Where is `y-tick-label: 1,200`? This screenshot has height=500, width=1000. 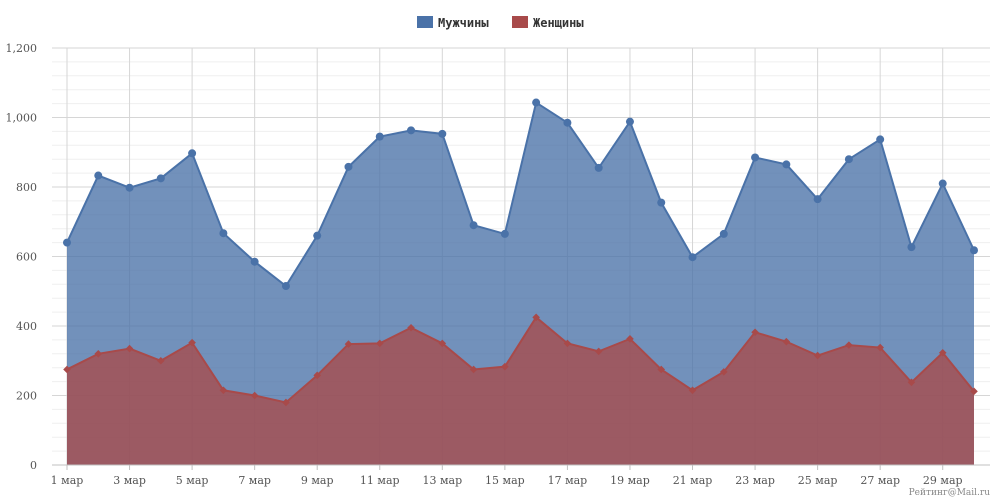 y-tick-label: 1,200 is located at coordinates (22, 48).